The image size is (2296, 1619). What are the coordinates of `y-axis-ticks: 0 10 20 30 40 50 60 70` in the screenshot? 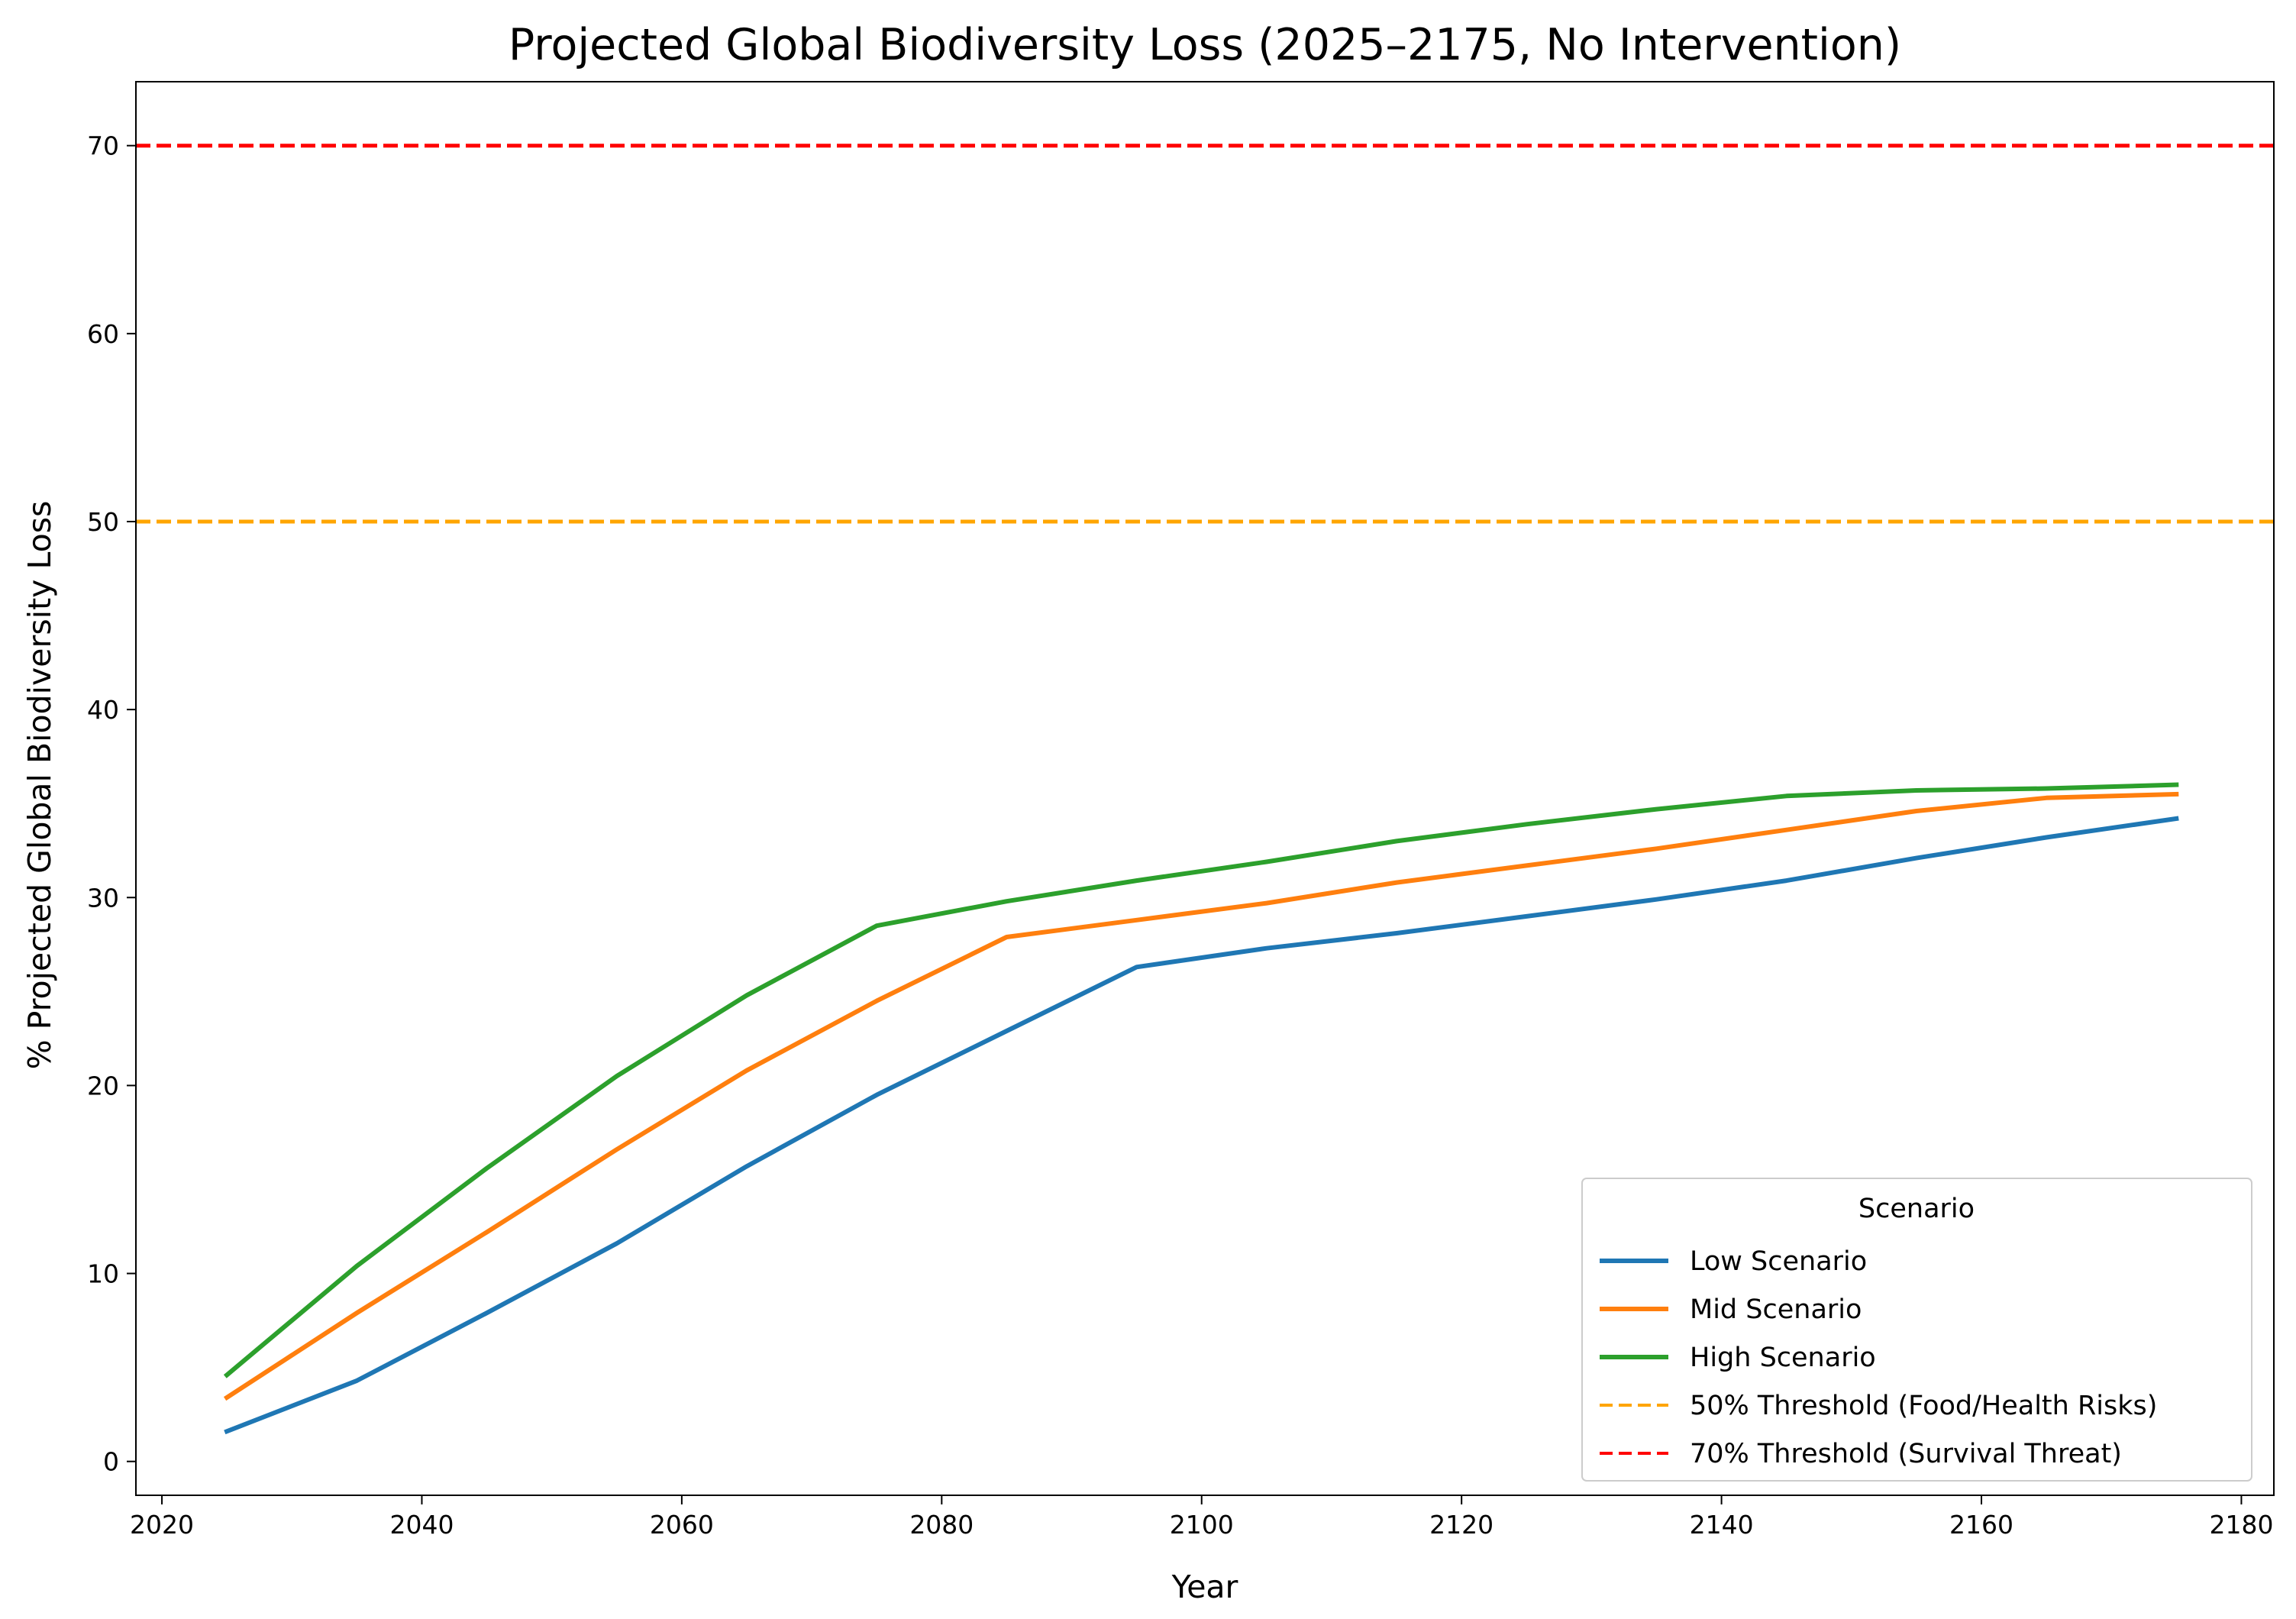 It's located at (111, 804).